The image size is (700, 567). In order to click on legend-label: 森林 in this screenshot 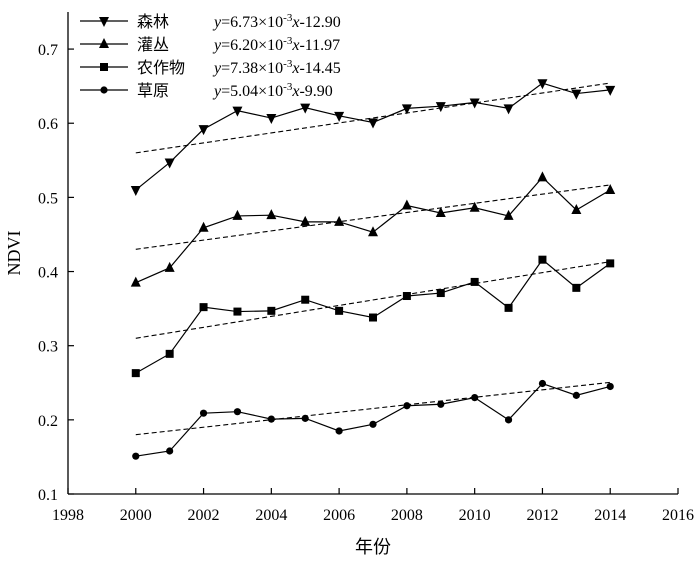, I will do `click(153, 21)`.